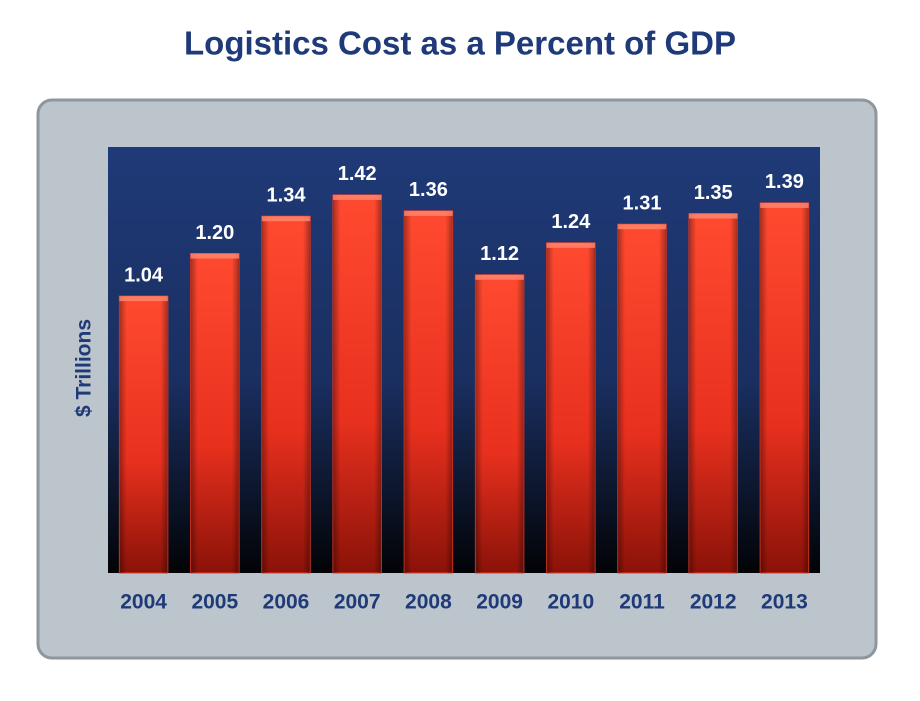 The height and width of the screenshot is (701, 920). Describe the element at coordinates (214, 602) in the screenshot. I see `x-tick-label: 2005` at that location.